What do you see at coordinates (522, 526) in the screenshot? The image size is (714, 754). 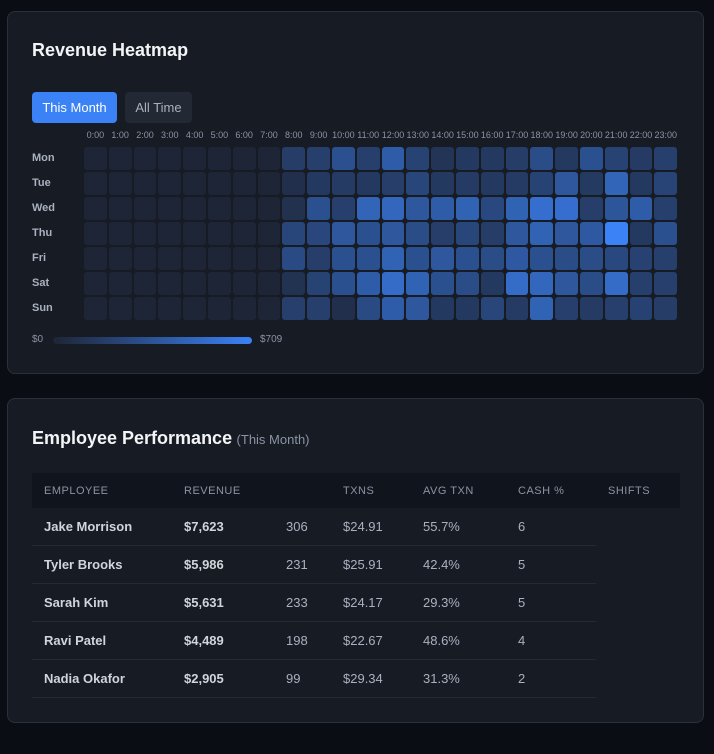 I see `table-cell: 6` at bounding box center [522, 526].